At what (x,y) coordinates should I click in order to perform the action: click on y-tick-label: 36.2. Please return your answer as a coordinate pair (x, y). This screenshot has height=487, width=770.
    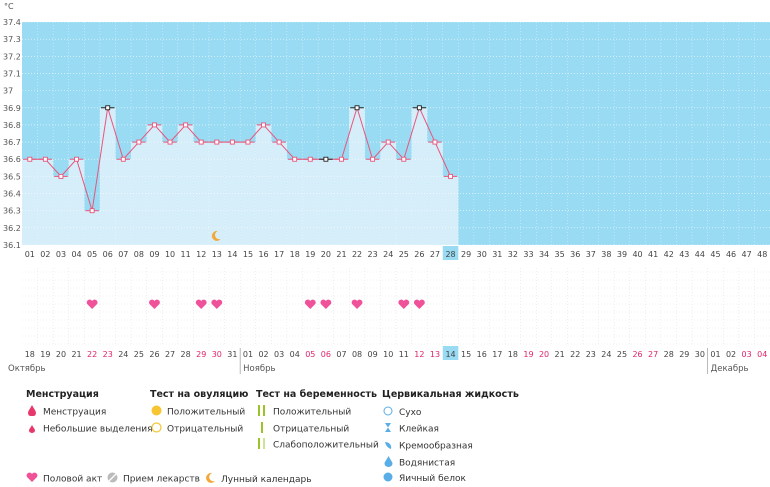
    Looking at the image, I should click on (12, 228).